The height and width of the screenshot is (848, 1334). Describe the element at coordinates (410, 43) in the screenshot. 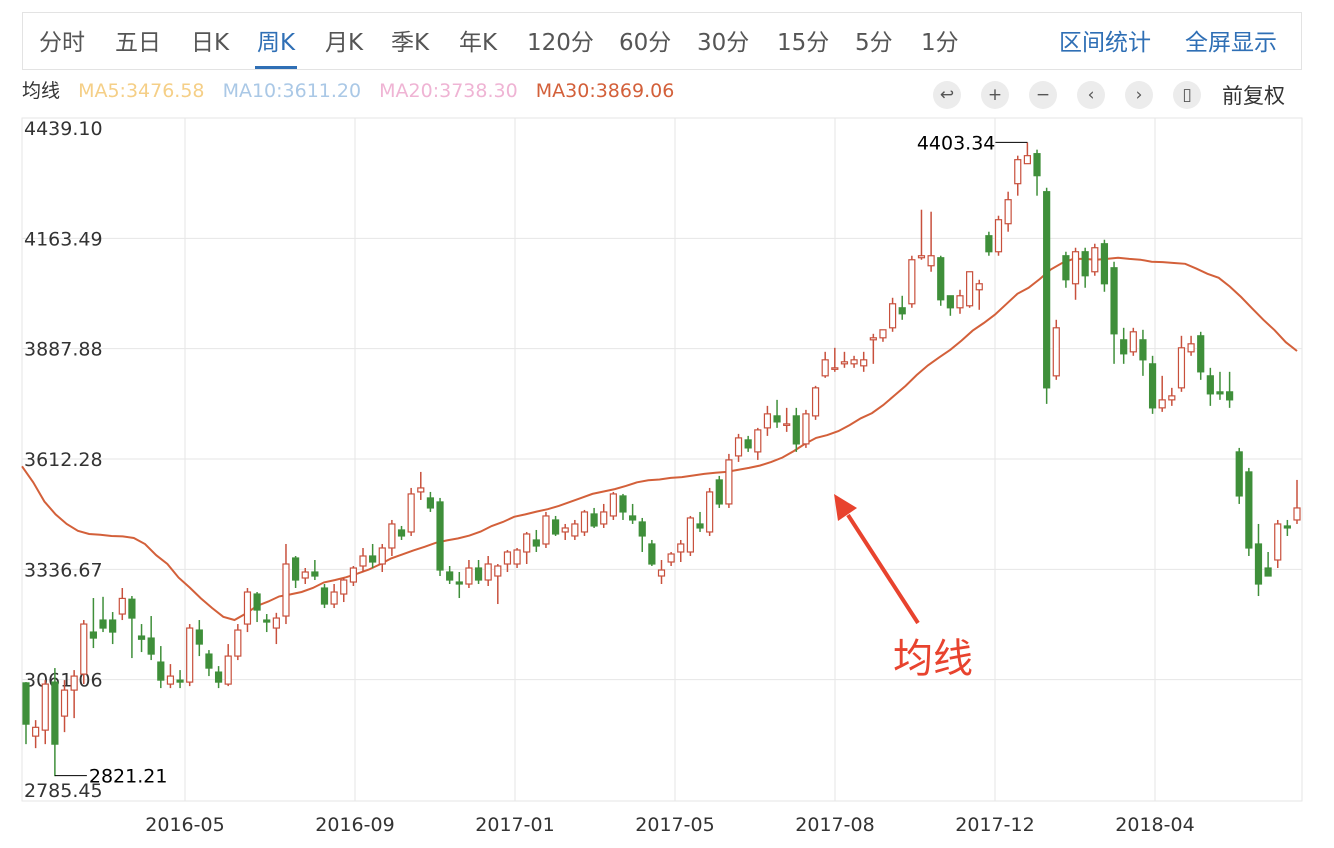

I see `tab-quarterly-k: 季K` at that location.